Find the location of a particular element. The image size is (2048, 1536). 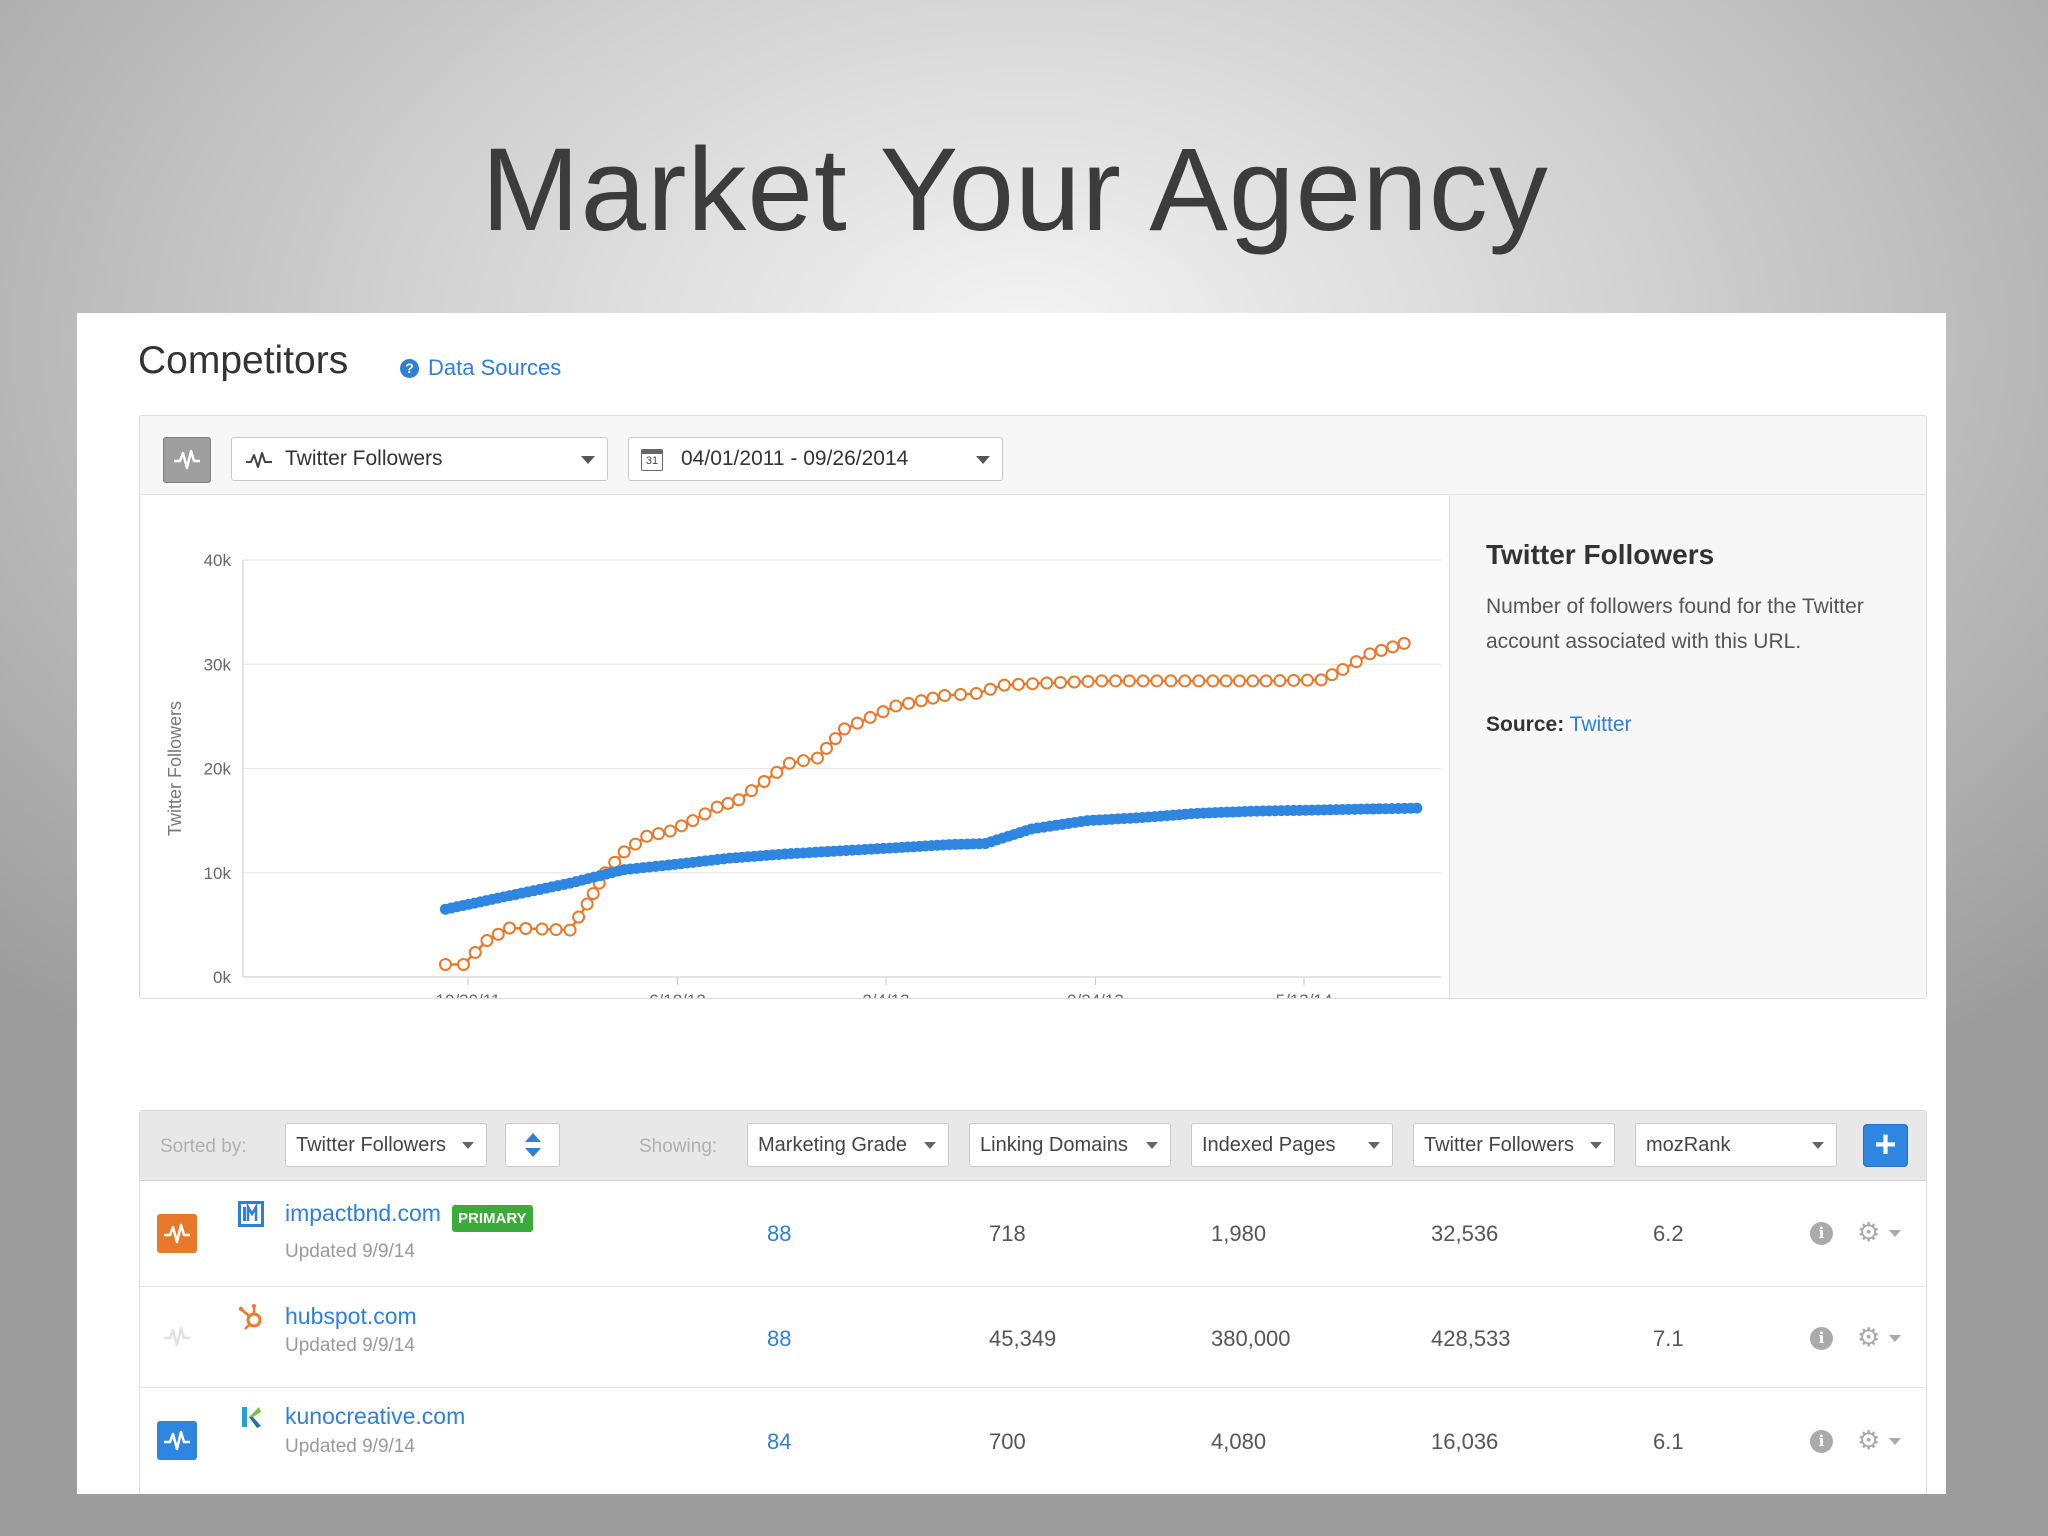

pulse-chart-icon is located at coordinates (187, 459).